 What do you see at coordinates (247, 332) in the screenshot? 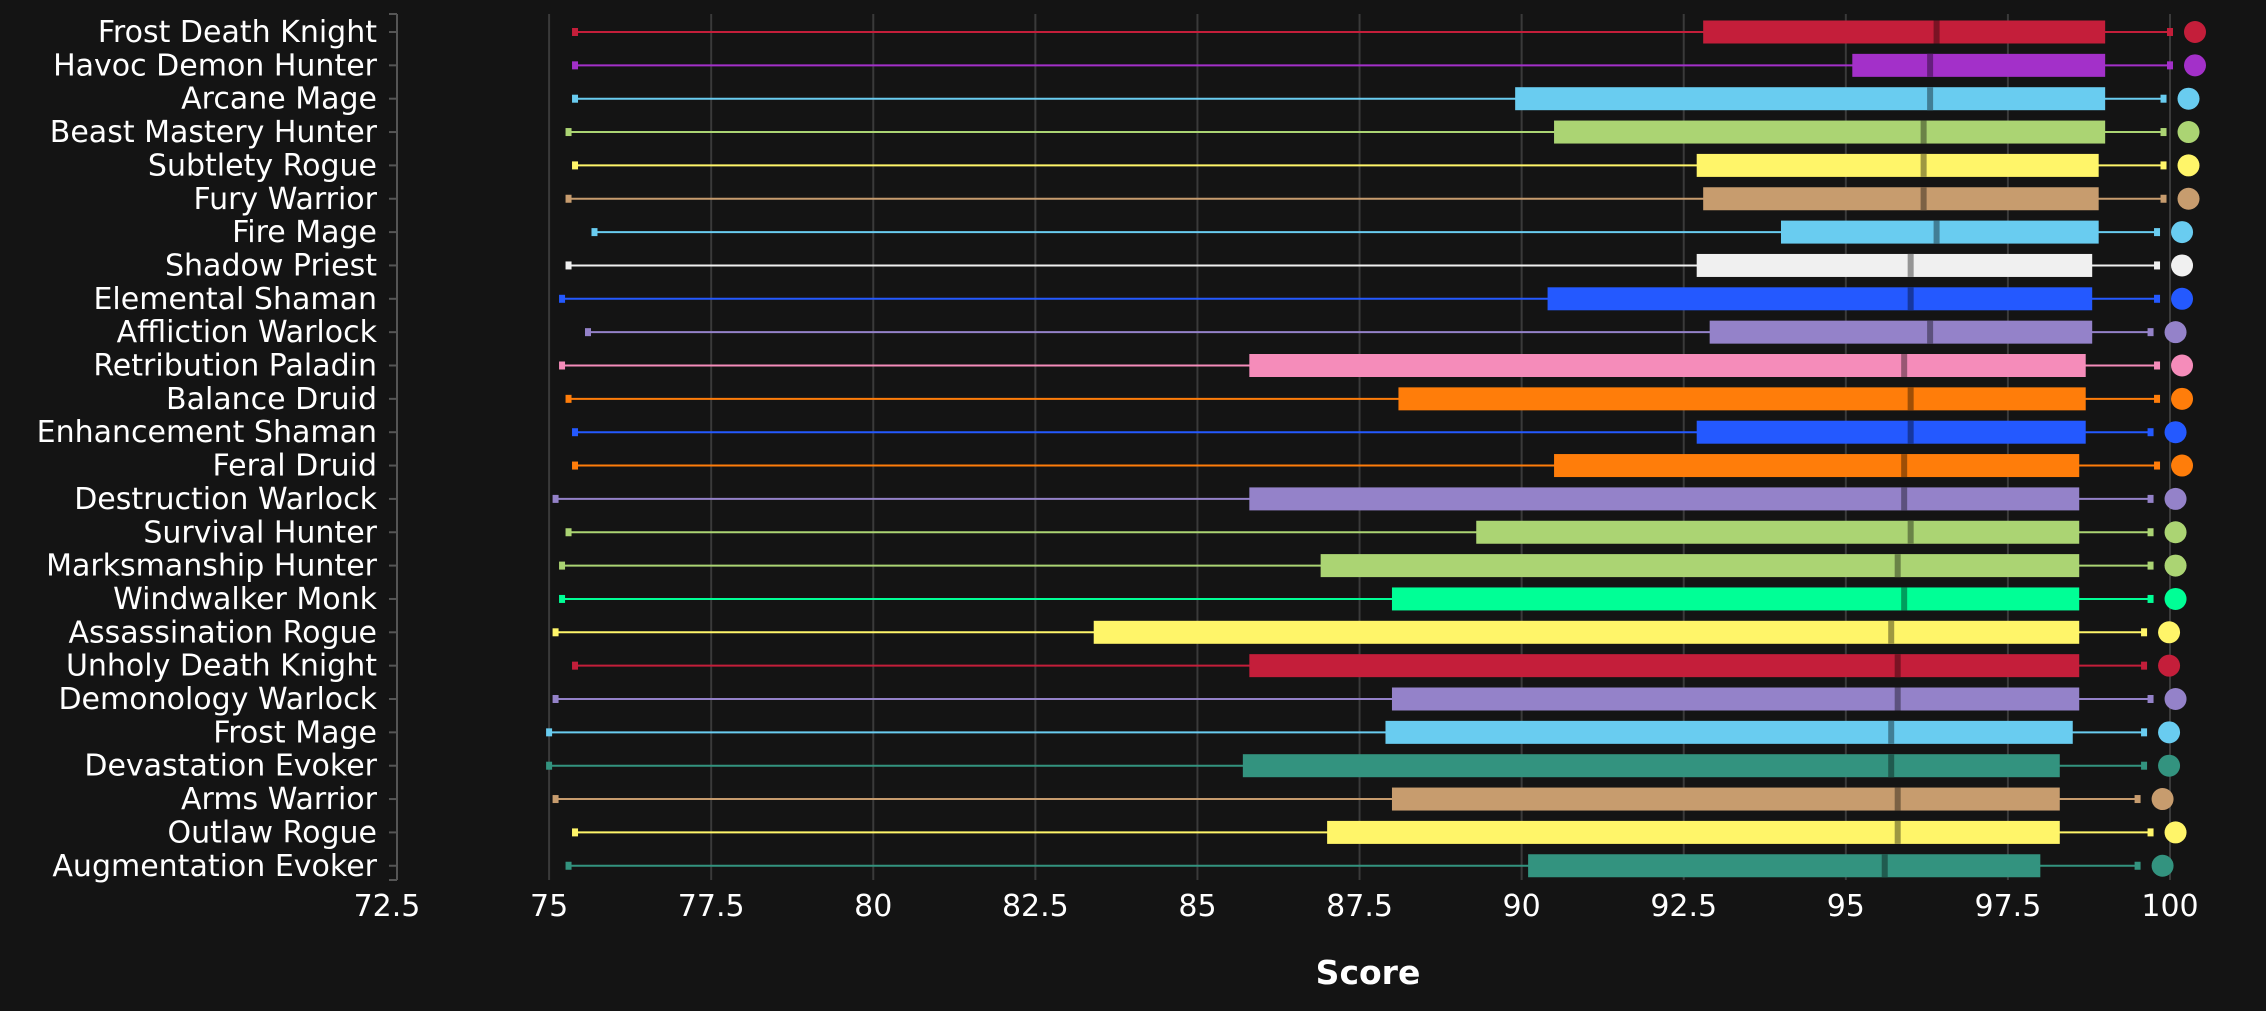
I see `category-label: Affliction Warlock` at bounding box center [247, 332].